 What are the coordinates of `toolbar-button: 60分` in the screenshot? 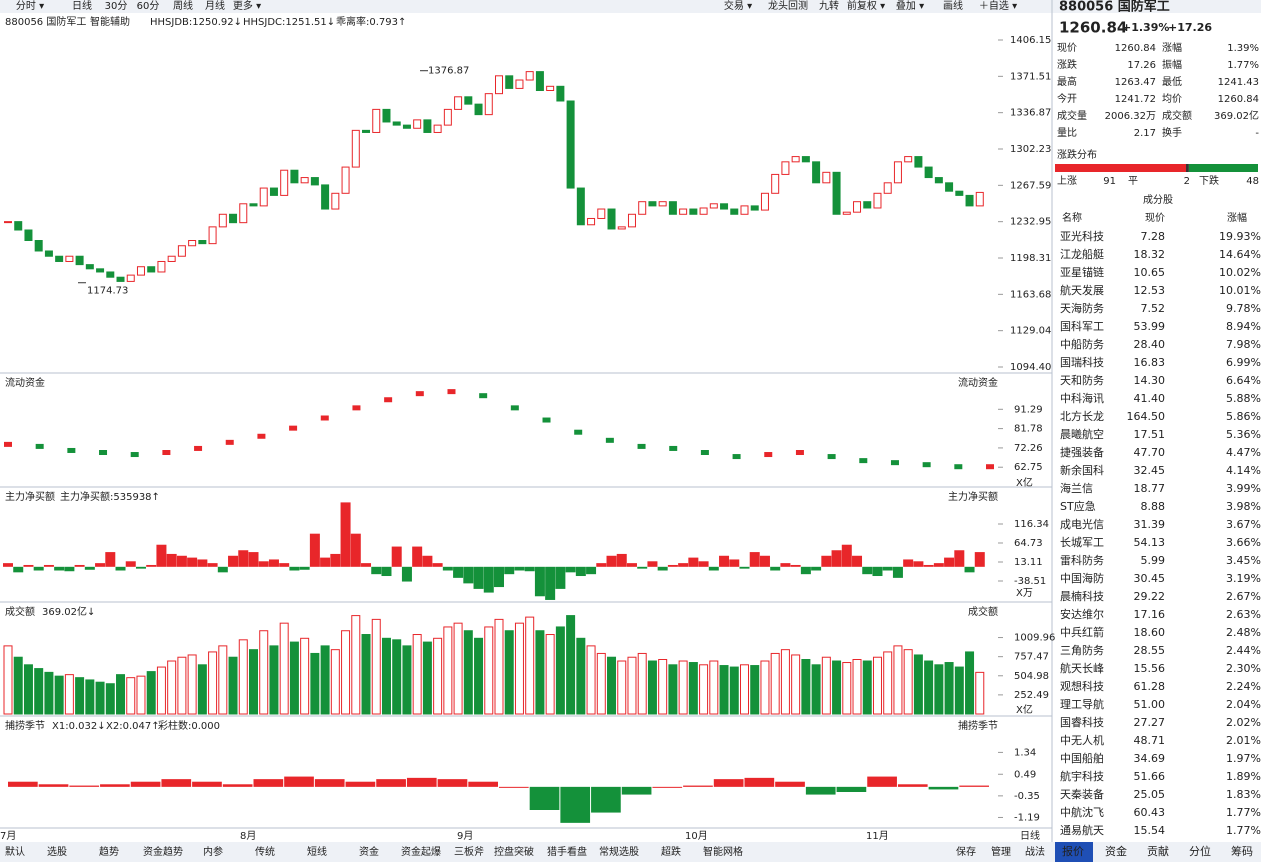 It's located at (148, 6).